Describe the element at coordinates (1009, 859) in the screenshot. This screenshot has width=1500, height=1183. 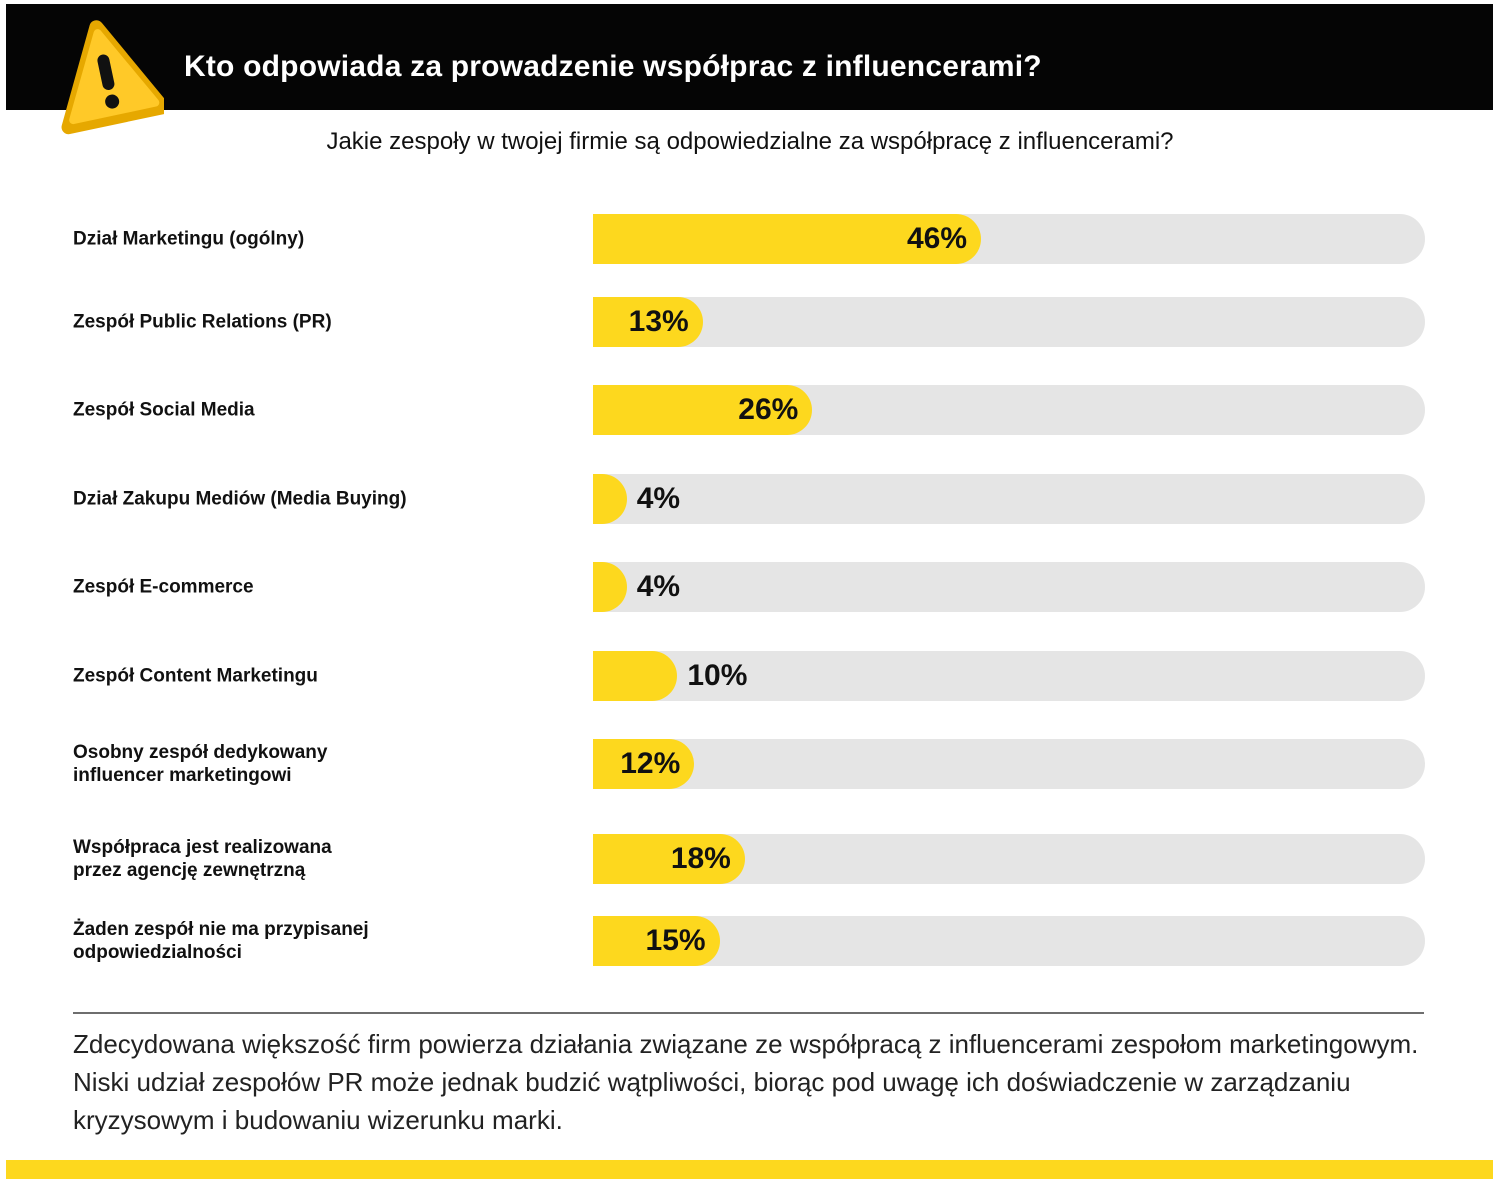
I see `bar-track: 18%` at that location.